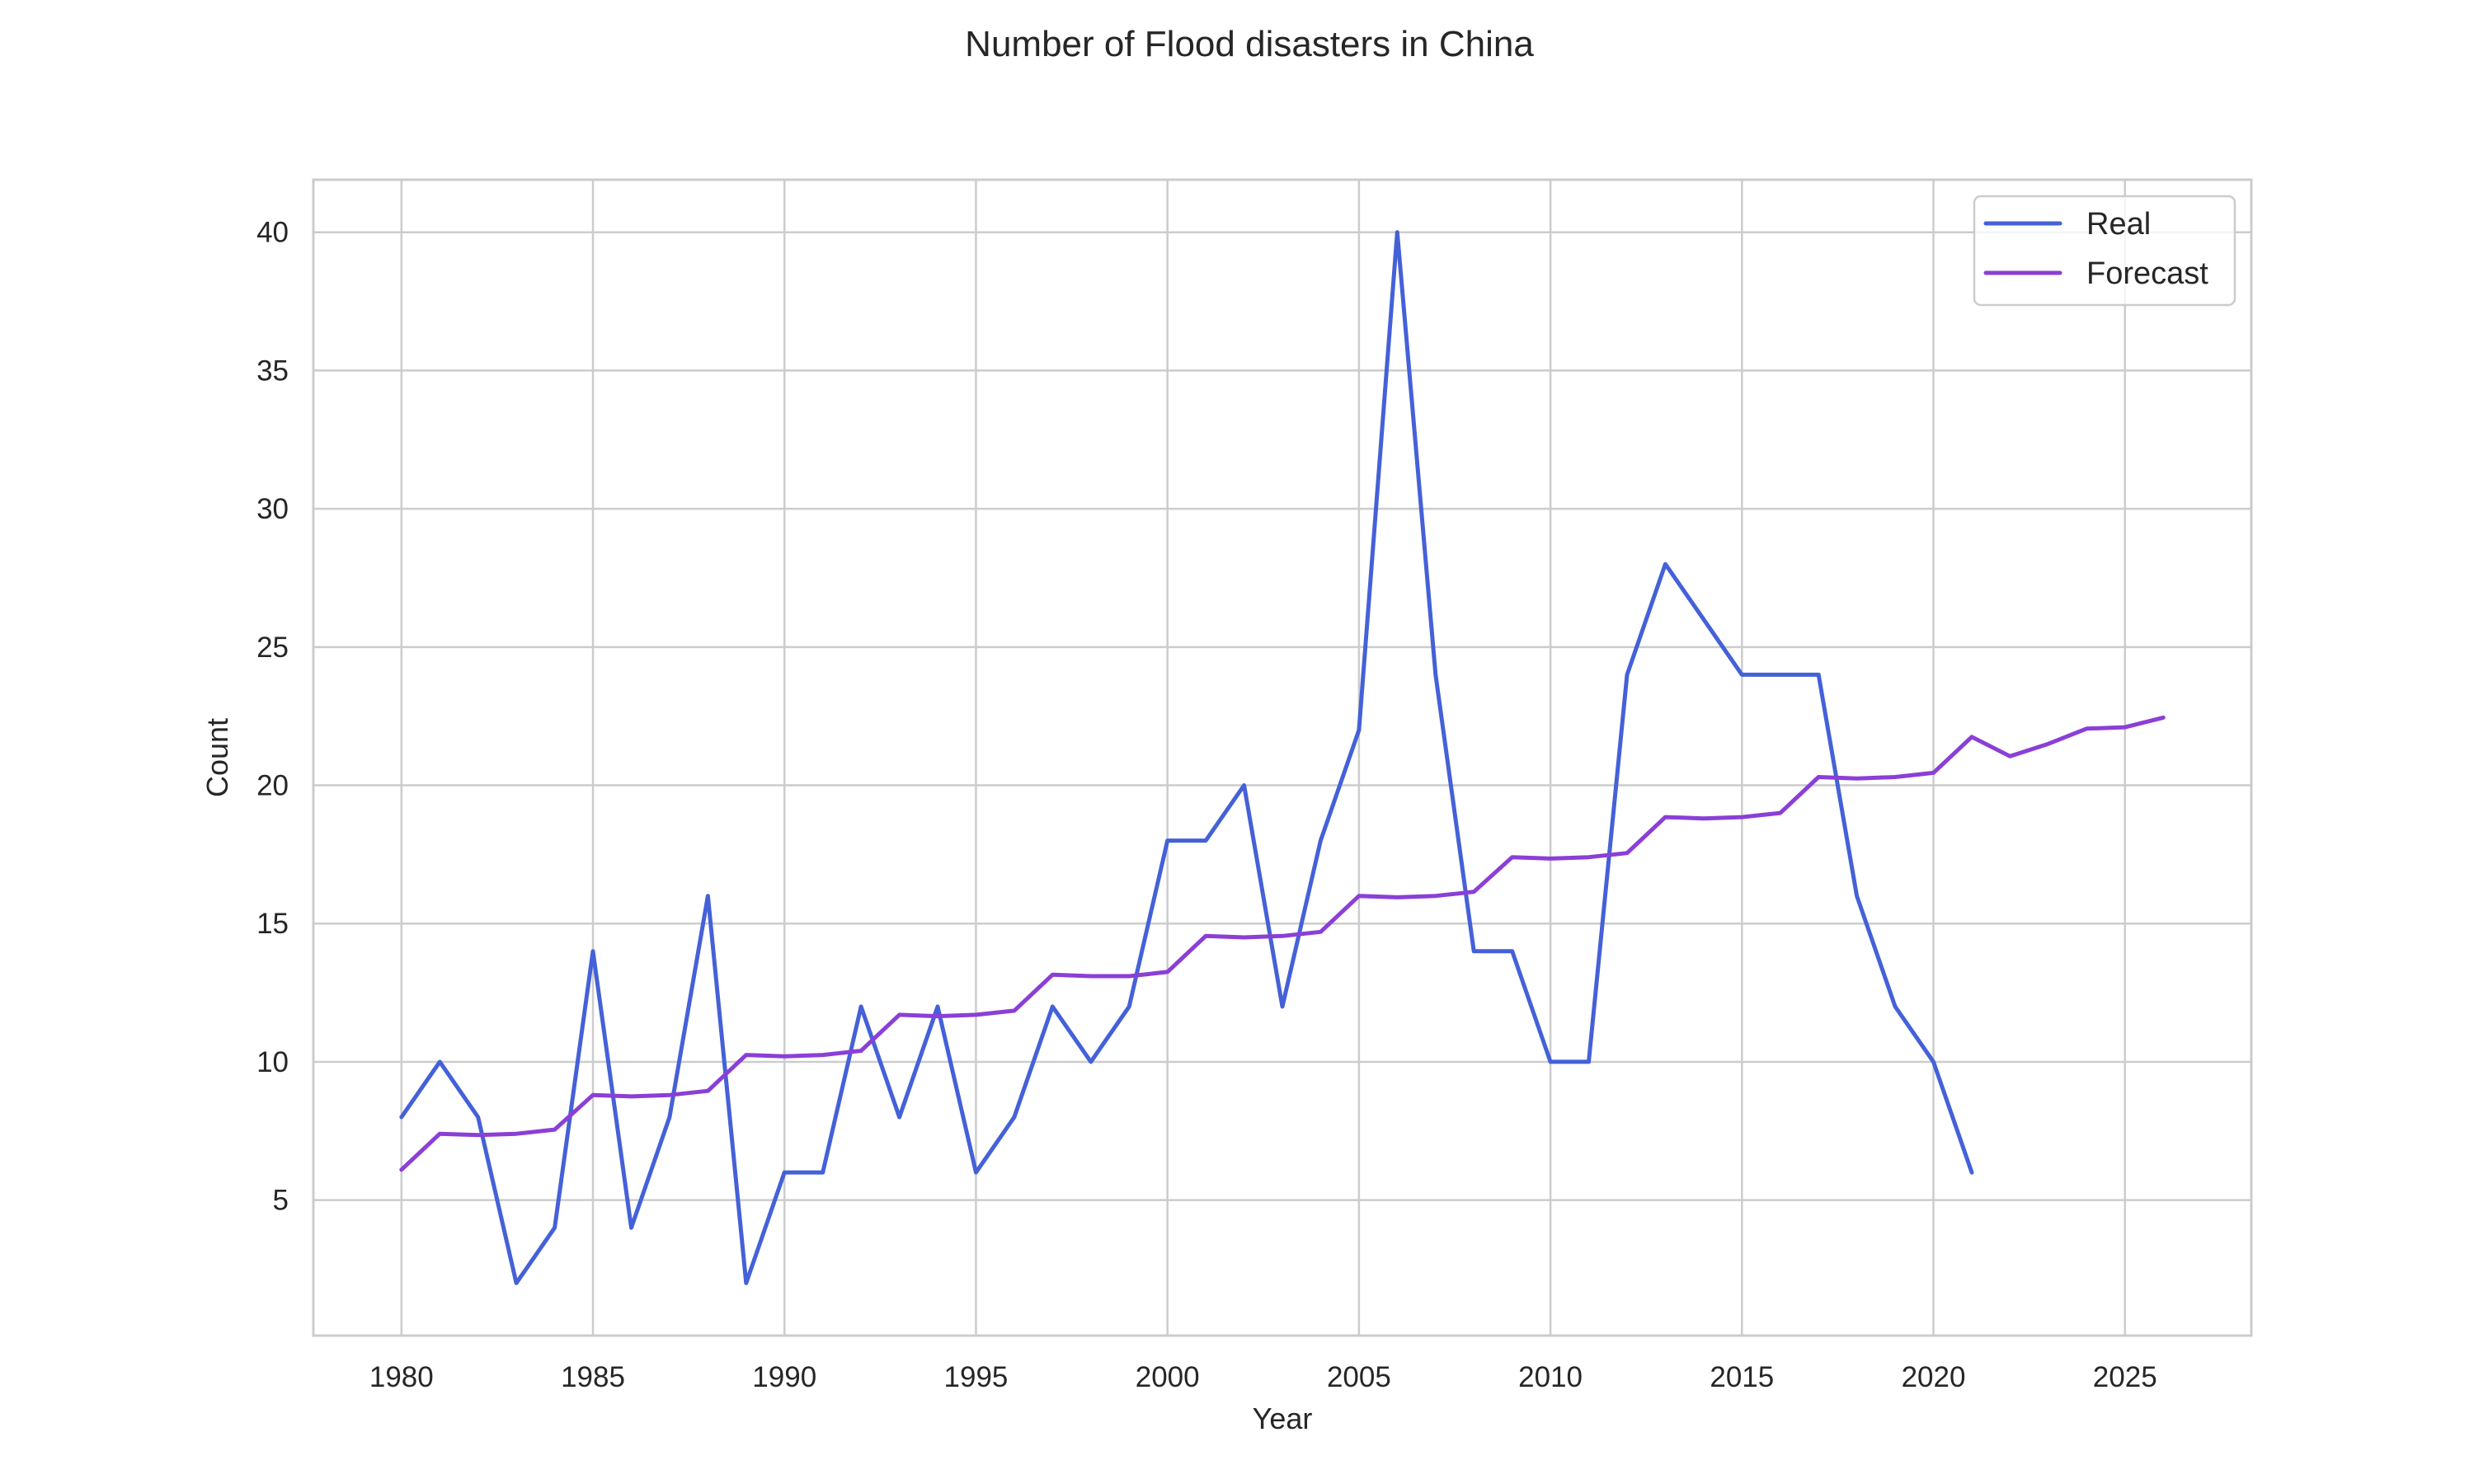 The image size is (2474, 1484). I want to click on x-axis-label: Year, so click(1283, 1418).